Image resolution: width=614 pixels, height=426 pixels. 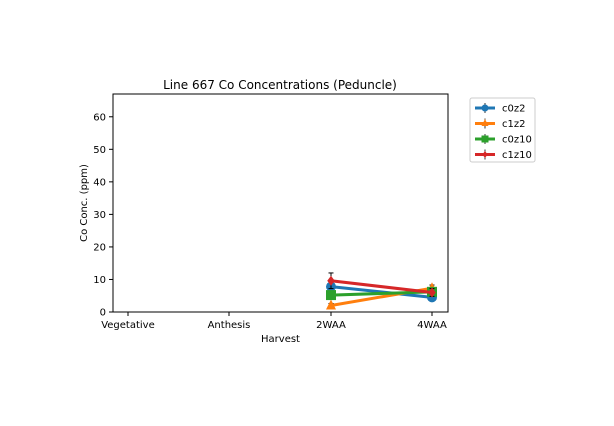 What do you see at coordinates (99, 247) in the screenshot?
I see `y-tick-label: 20` at bounding box center [99, 247].